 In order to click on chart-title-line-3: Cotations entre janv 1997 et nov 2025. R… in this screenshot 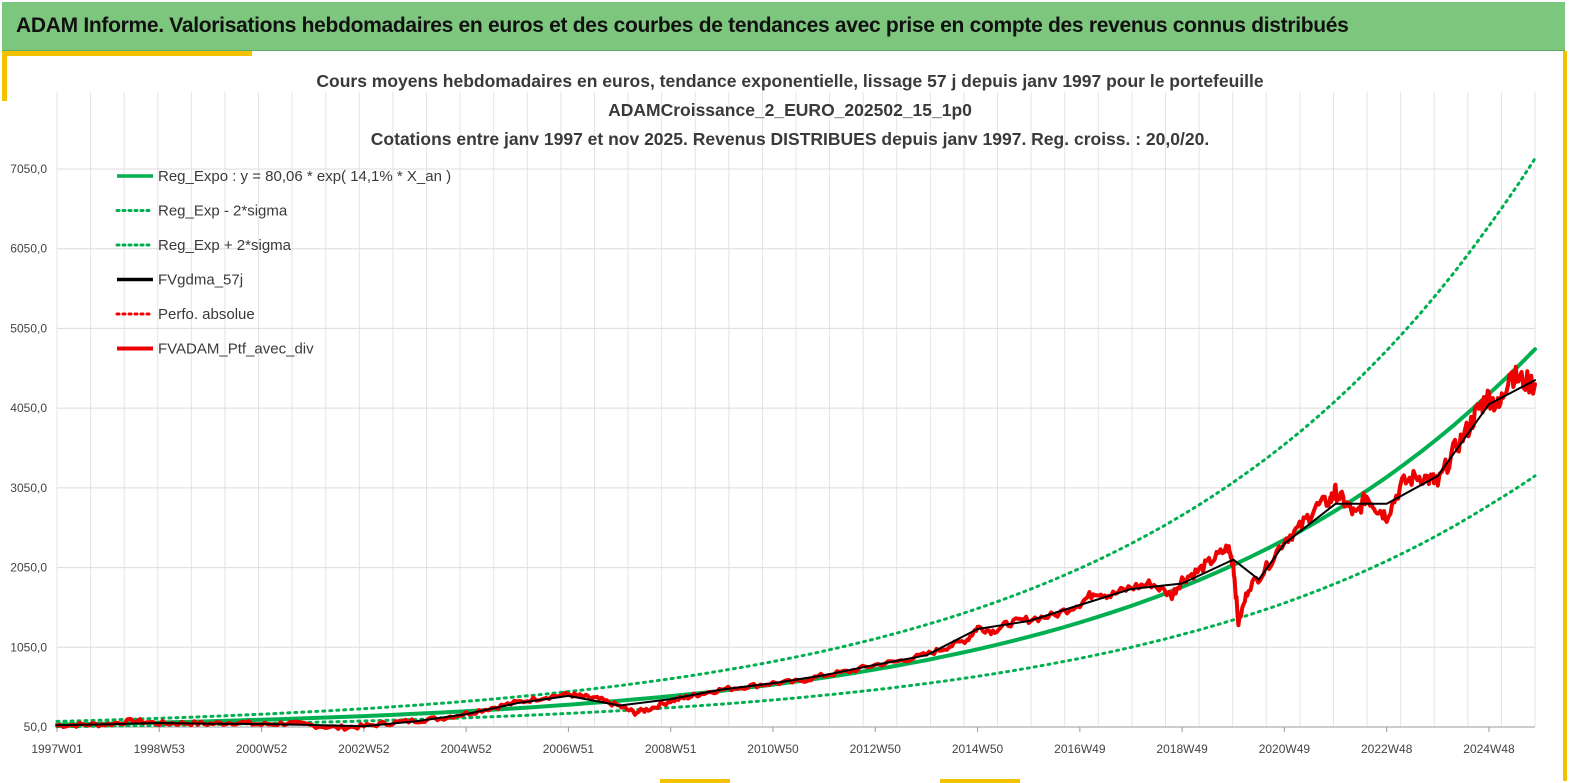, I will do `click(790, 139)`.